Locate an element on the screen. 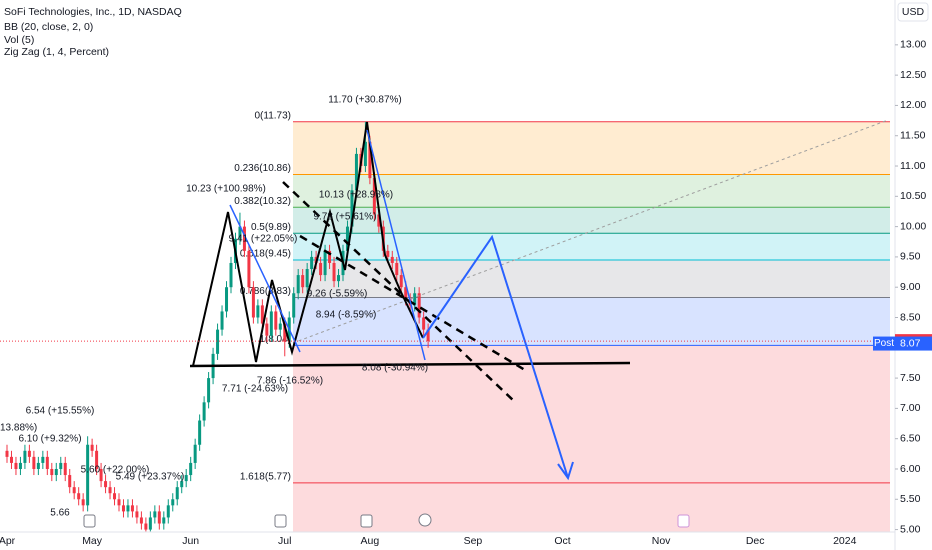 This screenshot has height=550, width=932. zigzag-label: 5.49 (+23.37%) is located at coordinates (150, 477).